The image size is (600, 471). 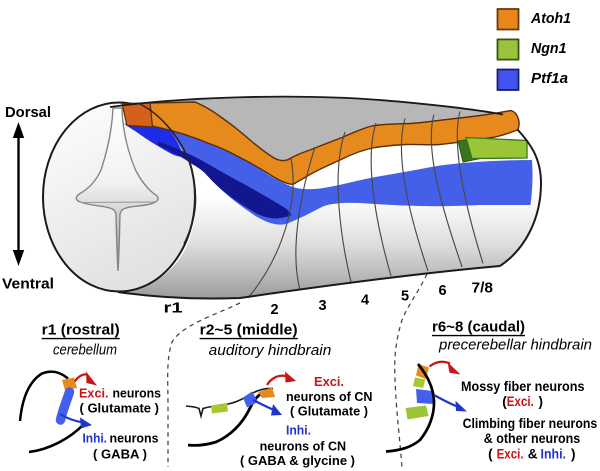 What do you see at coordinates (173, 309) in the screenshot?
I see `svg-text: r1` at bounding box center [173, 309].